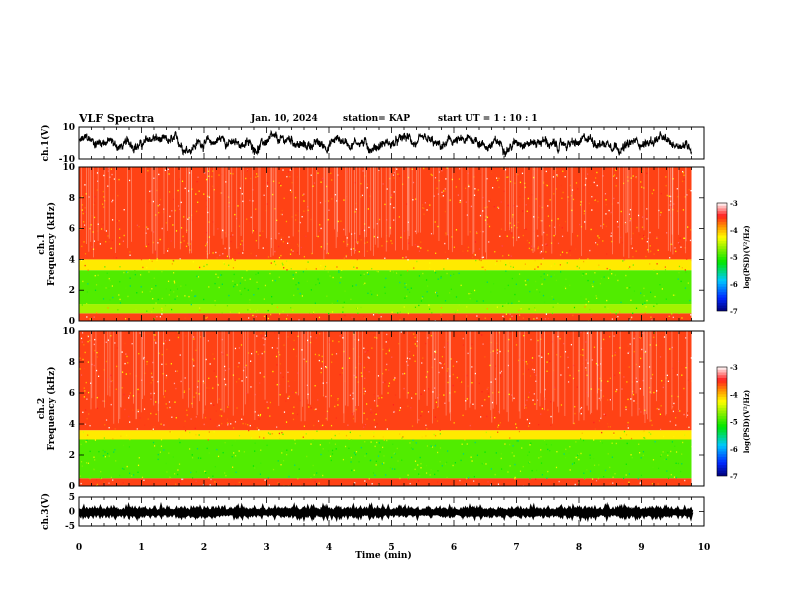  Describe the element at coordinates (72, 230) in the screenshot. I see `y-tick-label: 6` at that location.